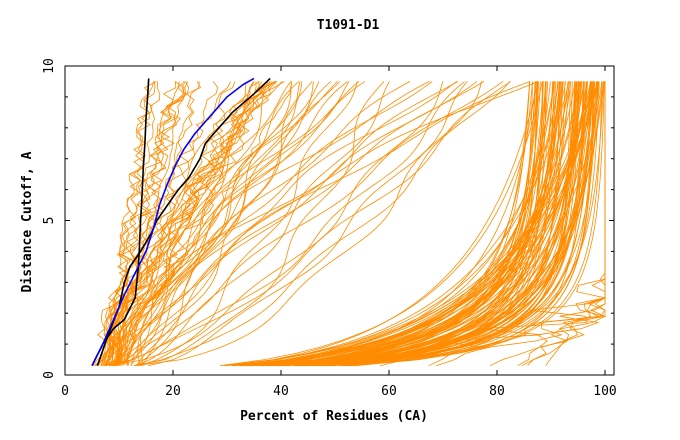 The height and width of the screenshot is (440, 680). What do you see at coordinates (27, 221) in the screenshot?
I see `y-axis-label: Distance Cutoff, A` at bounding box center [27, 221].